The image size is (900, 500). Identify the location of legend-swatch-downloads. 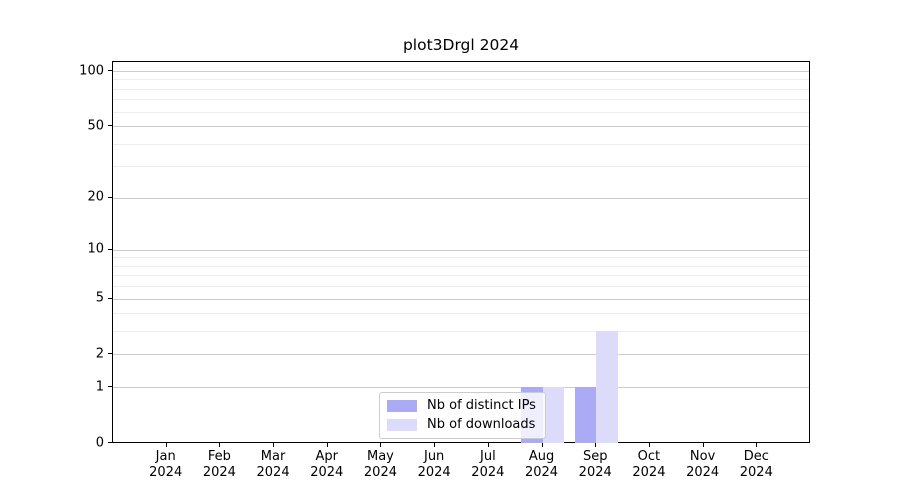
(402, 424).